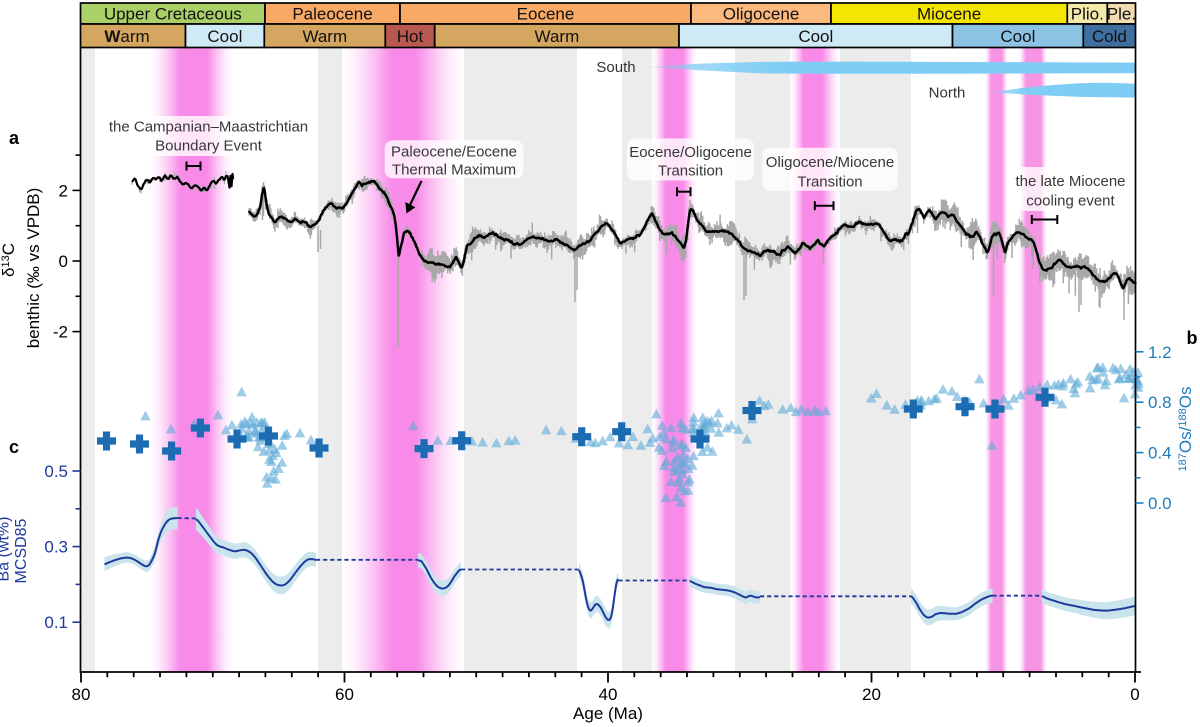 This screenshot has width=1200, height=727. What do you see at coordinates (1121, 14) in the screenshot?
I see `svg-text: Ple.` at bounding box center [1121, 14].